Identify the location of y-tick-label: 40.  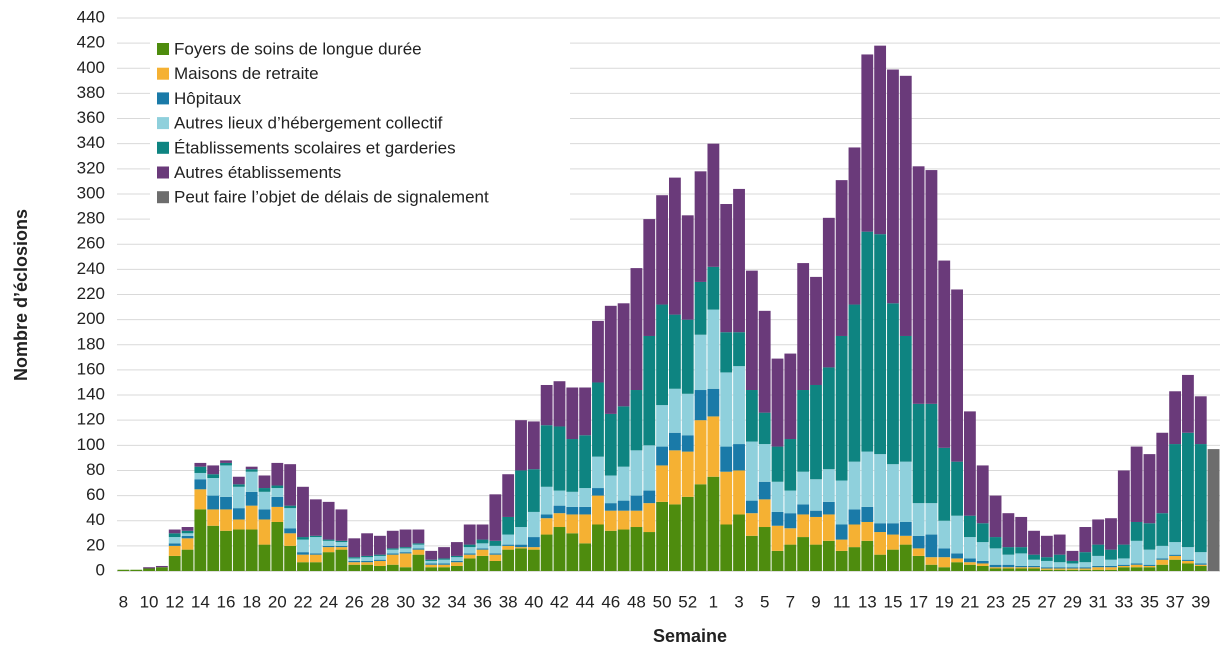
(95, 519).